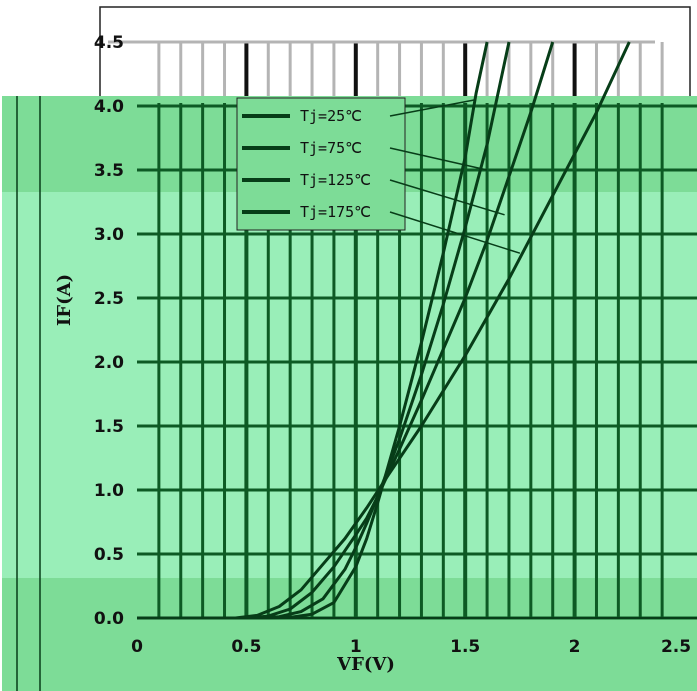 The image size is (697, 691). Describe the element at coordinates (109, 491) in the screenshot. I see `y-tick-label: 1.0` at that location.